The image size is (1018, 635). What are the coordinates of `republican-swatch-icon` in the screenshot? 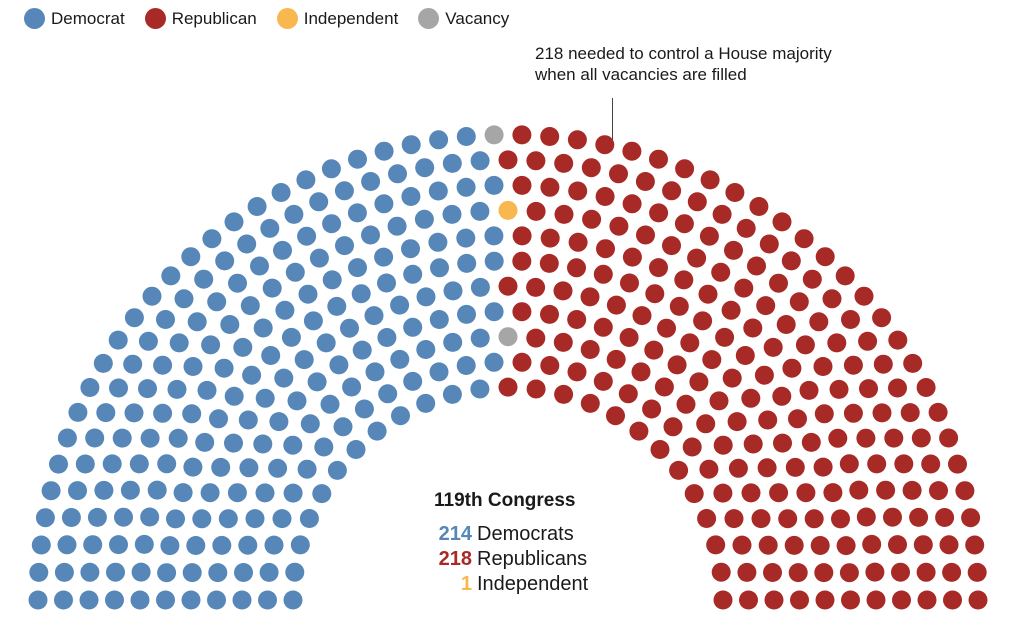 It's located at (155, 18).